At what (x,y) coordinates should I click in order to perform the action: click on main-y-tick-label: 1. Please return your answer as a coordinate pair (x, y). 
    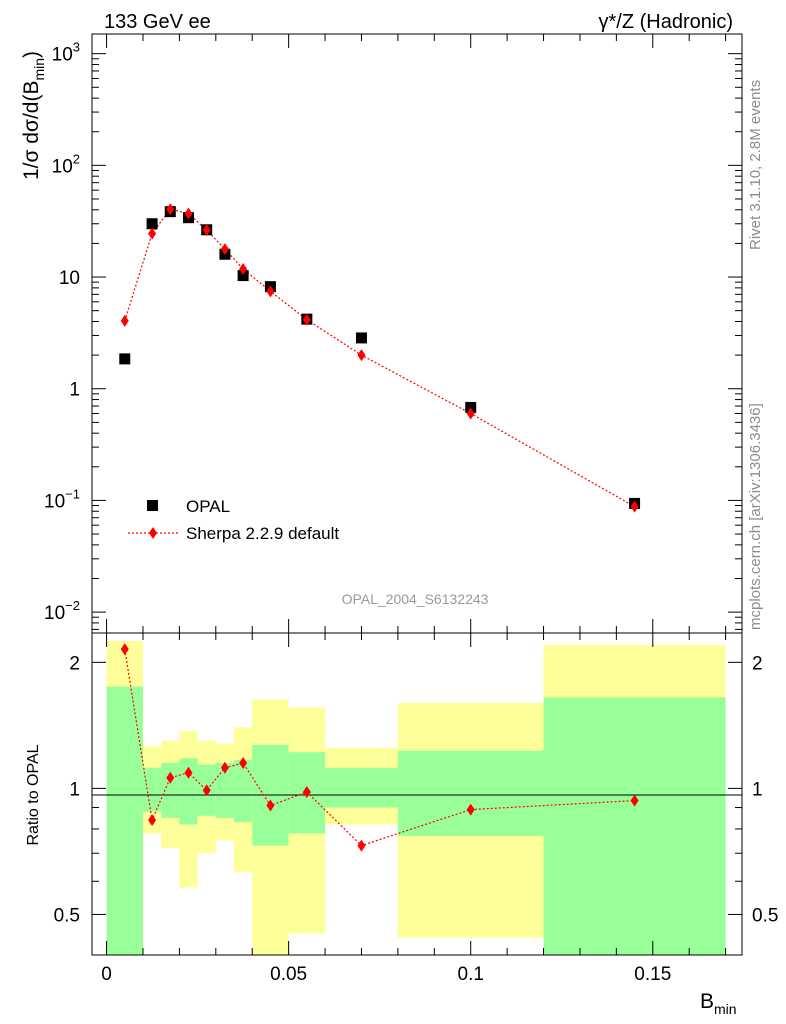
    Looking at the image, I should click on (74, 390).